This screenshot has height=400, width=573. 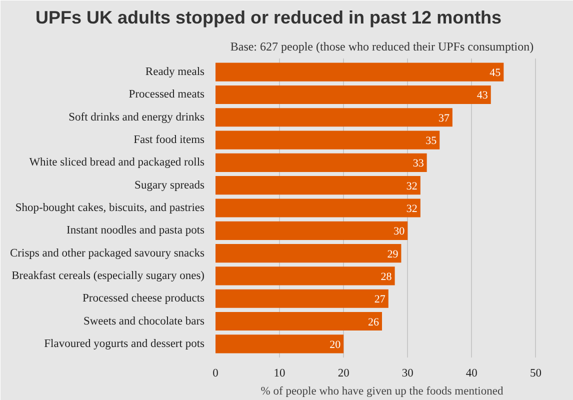 What do you see at coordinates (108, 276) in the screenshot?
I see `y-tick-label: Breakfast cereals (especially sugary ones)` at bounding box center [108, 276].